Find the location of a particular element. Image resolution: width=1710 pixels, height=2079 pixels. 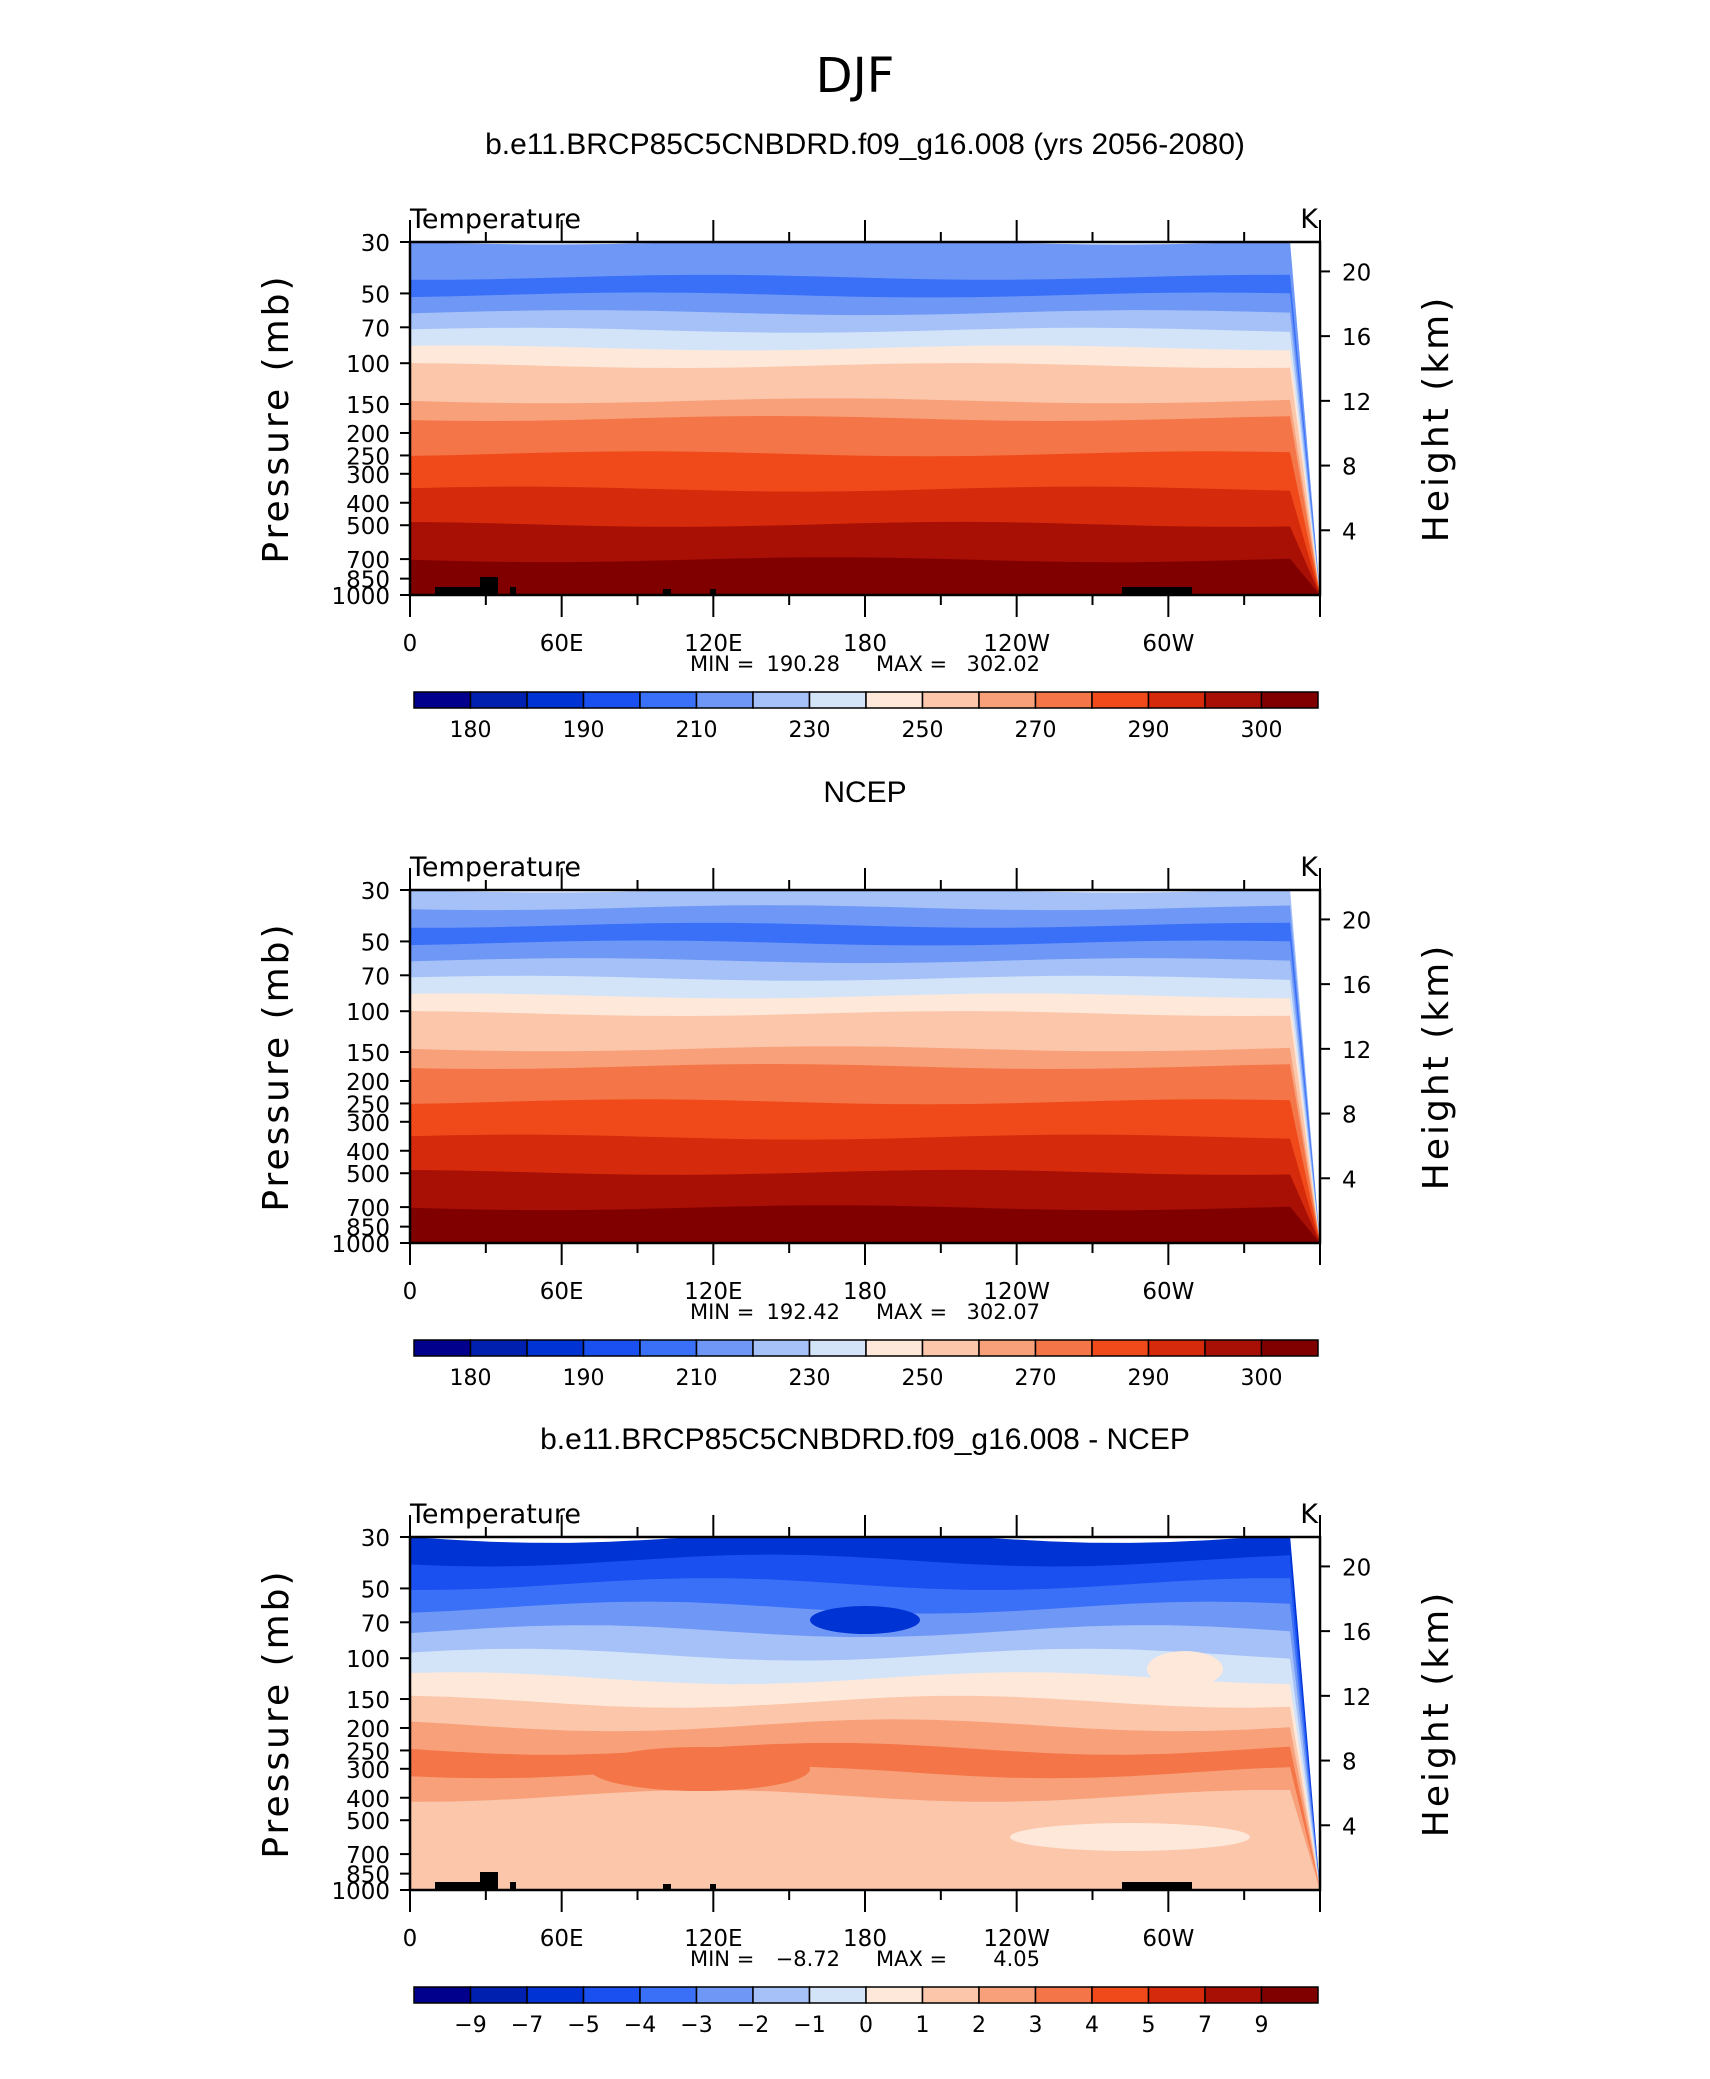

max-label: MAX = is located at coordinates (911, 1959).